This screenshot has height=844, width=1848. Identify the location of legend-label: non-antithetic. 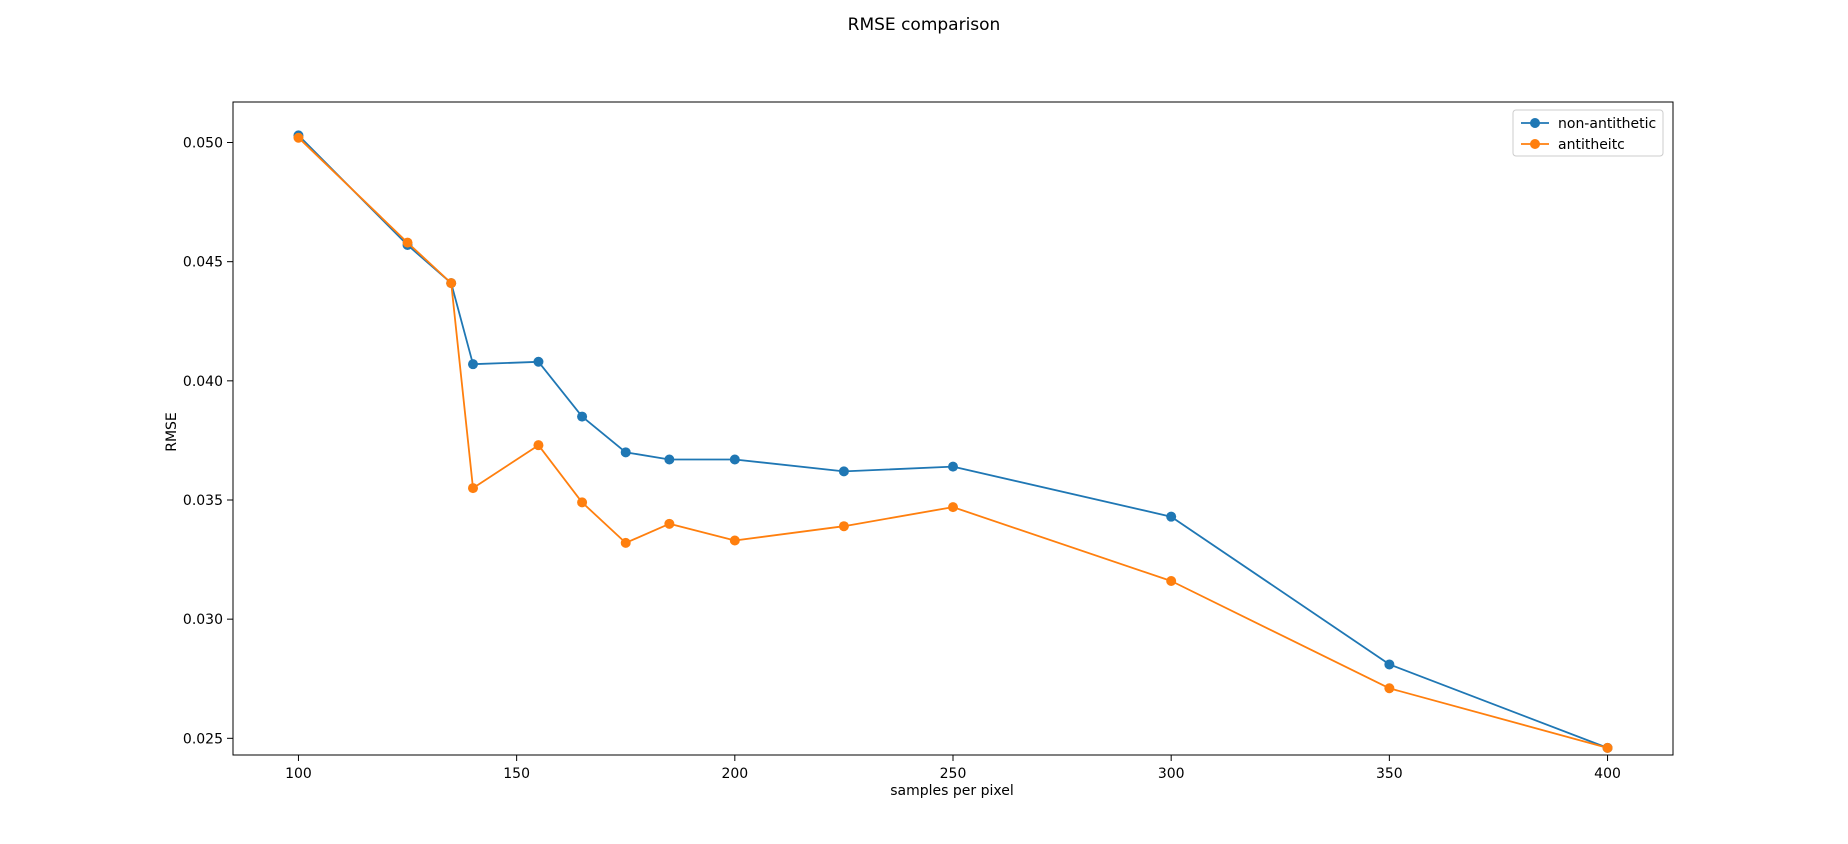
(1607, 124).